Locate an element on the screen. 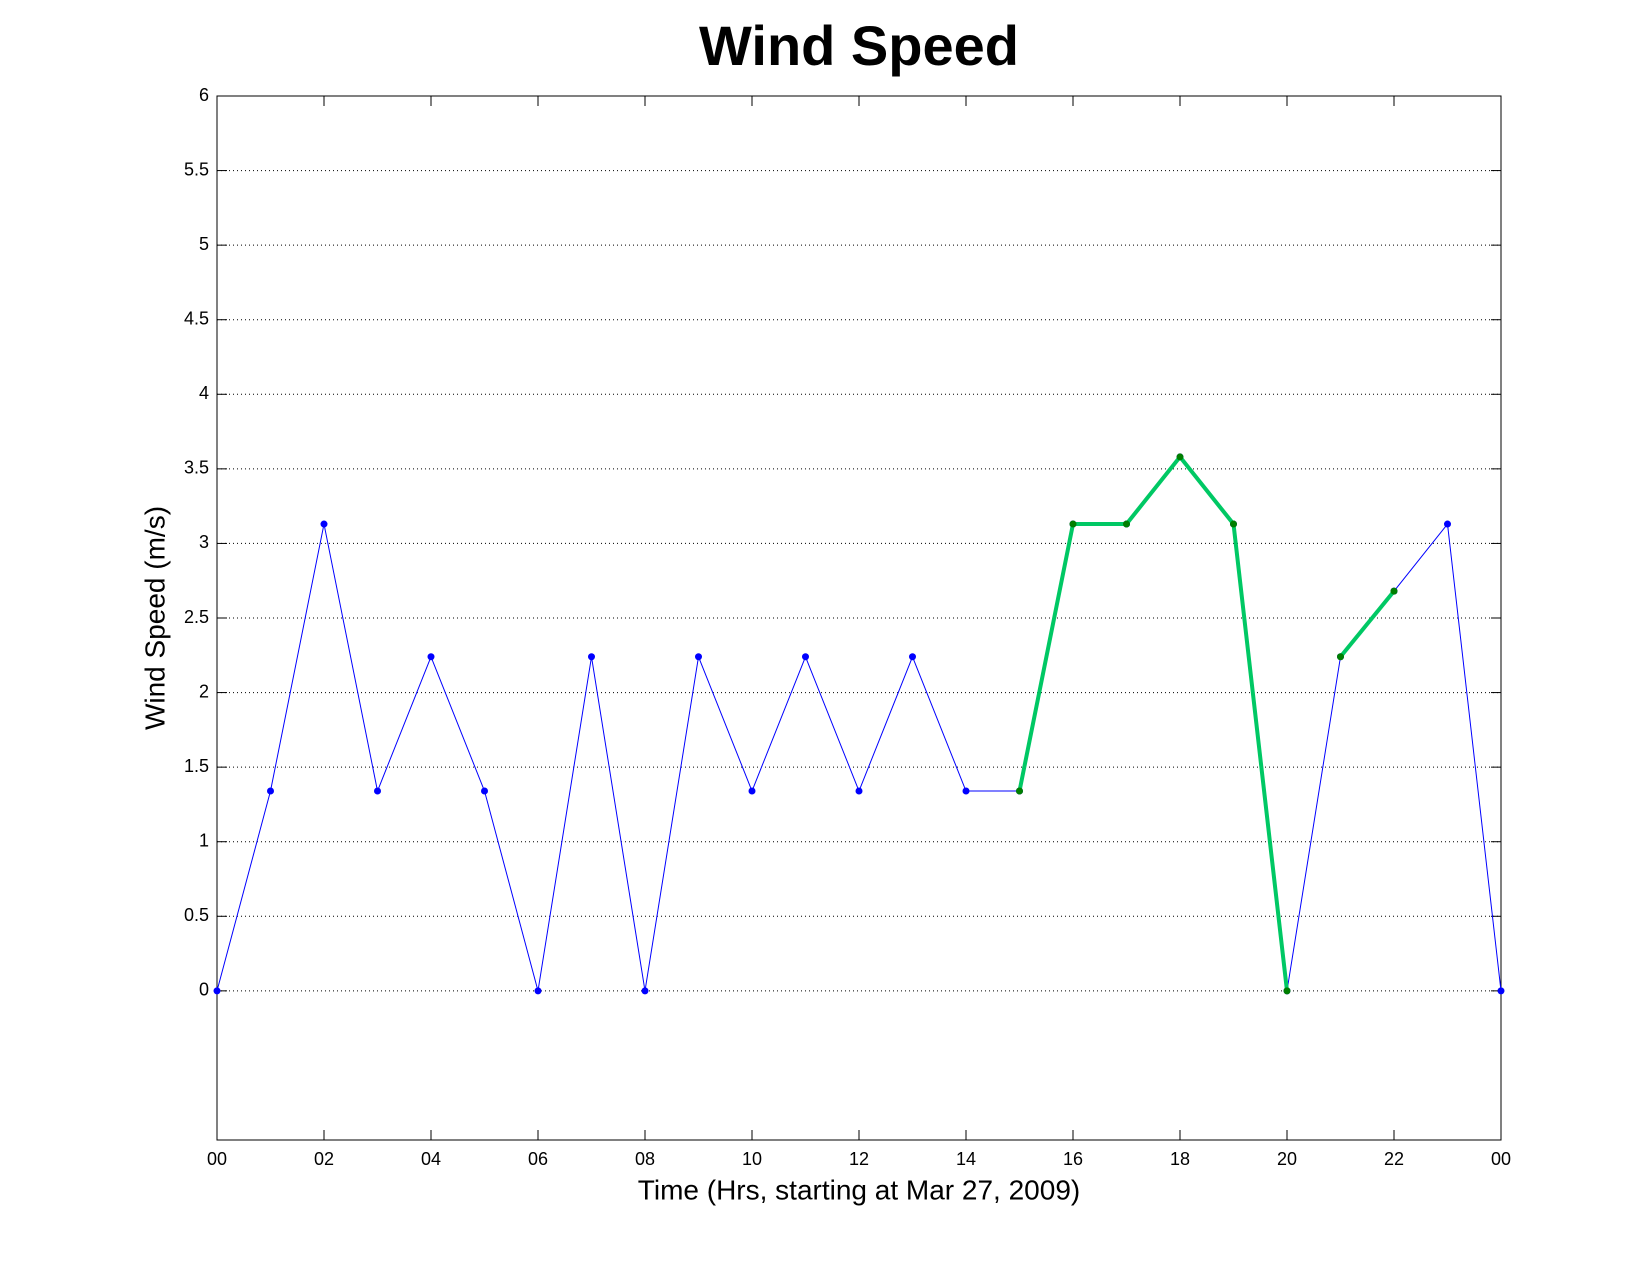 The image size is (1650, 1275). x-tick-label: 20 is located at coordinates (1287, 1159).